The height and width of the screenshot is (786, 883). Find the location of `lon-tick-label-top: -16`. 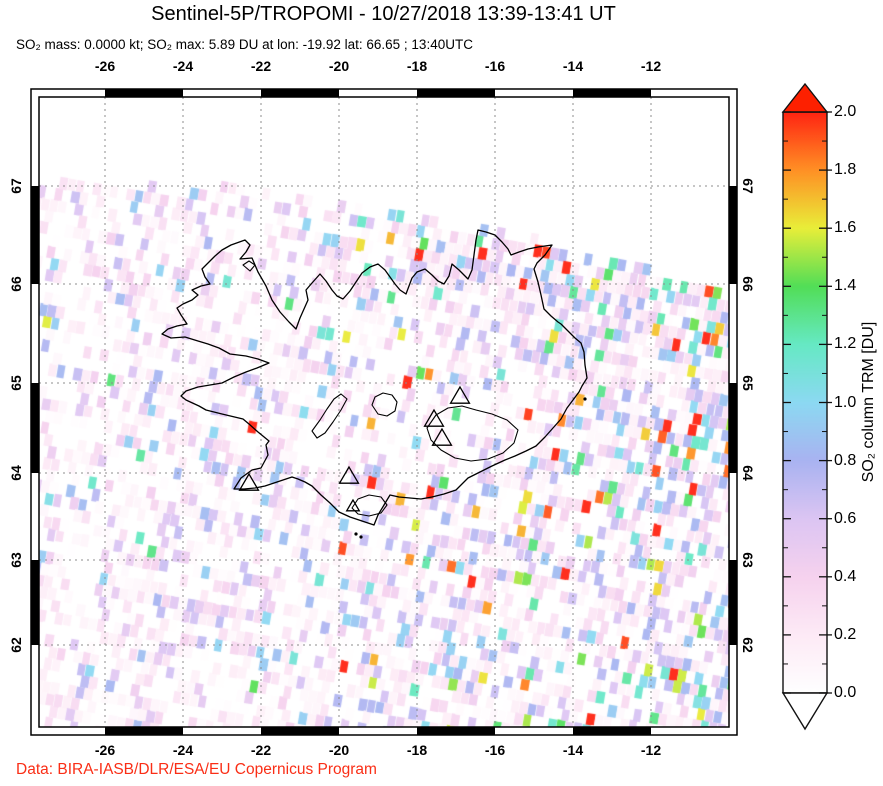

lon-tick-label-top: -16 is located at coordinates (495, 66).